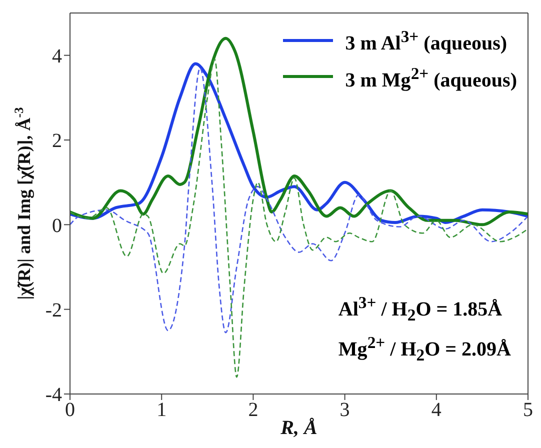 The height and width of the screenshot is (448, 541). Describe the element at coordinates (253, 410) in the screenshot. I see `x-tick-label: 2` at that location.